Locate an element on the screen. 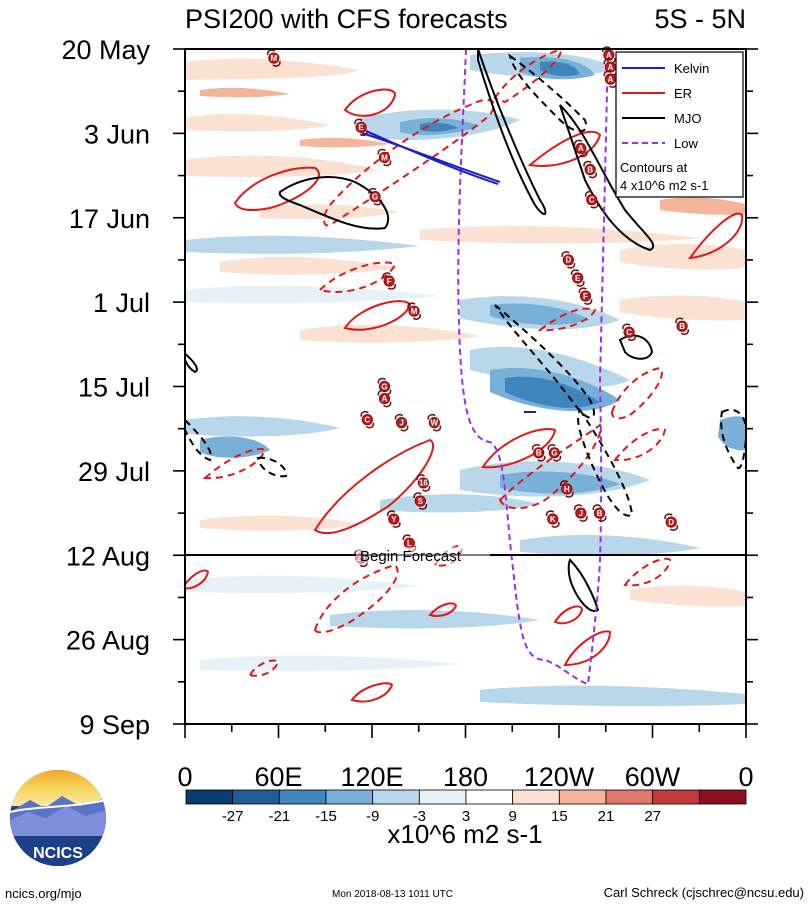  tc-label: A is located at coordinates (581, 148).